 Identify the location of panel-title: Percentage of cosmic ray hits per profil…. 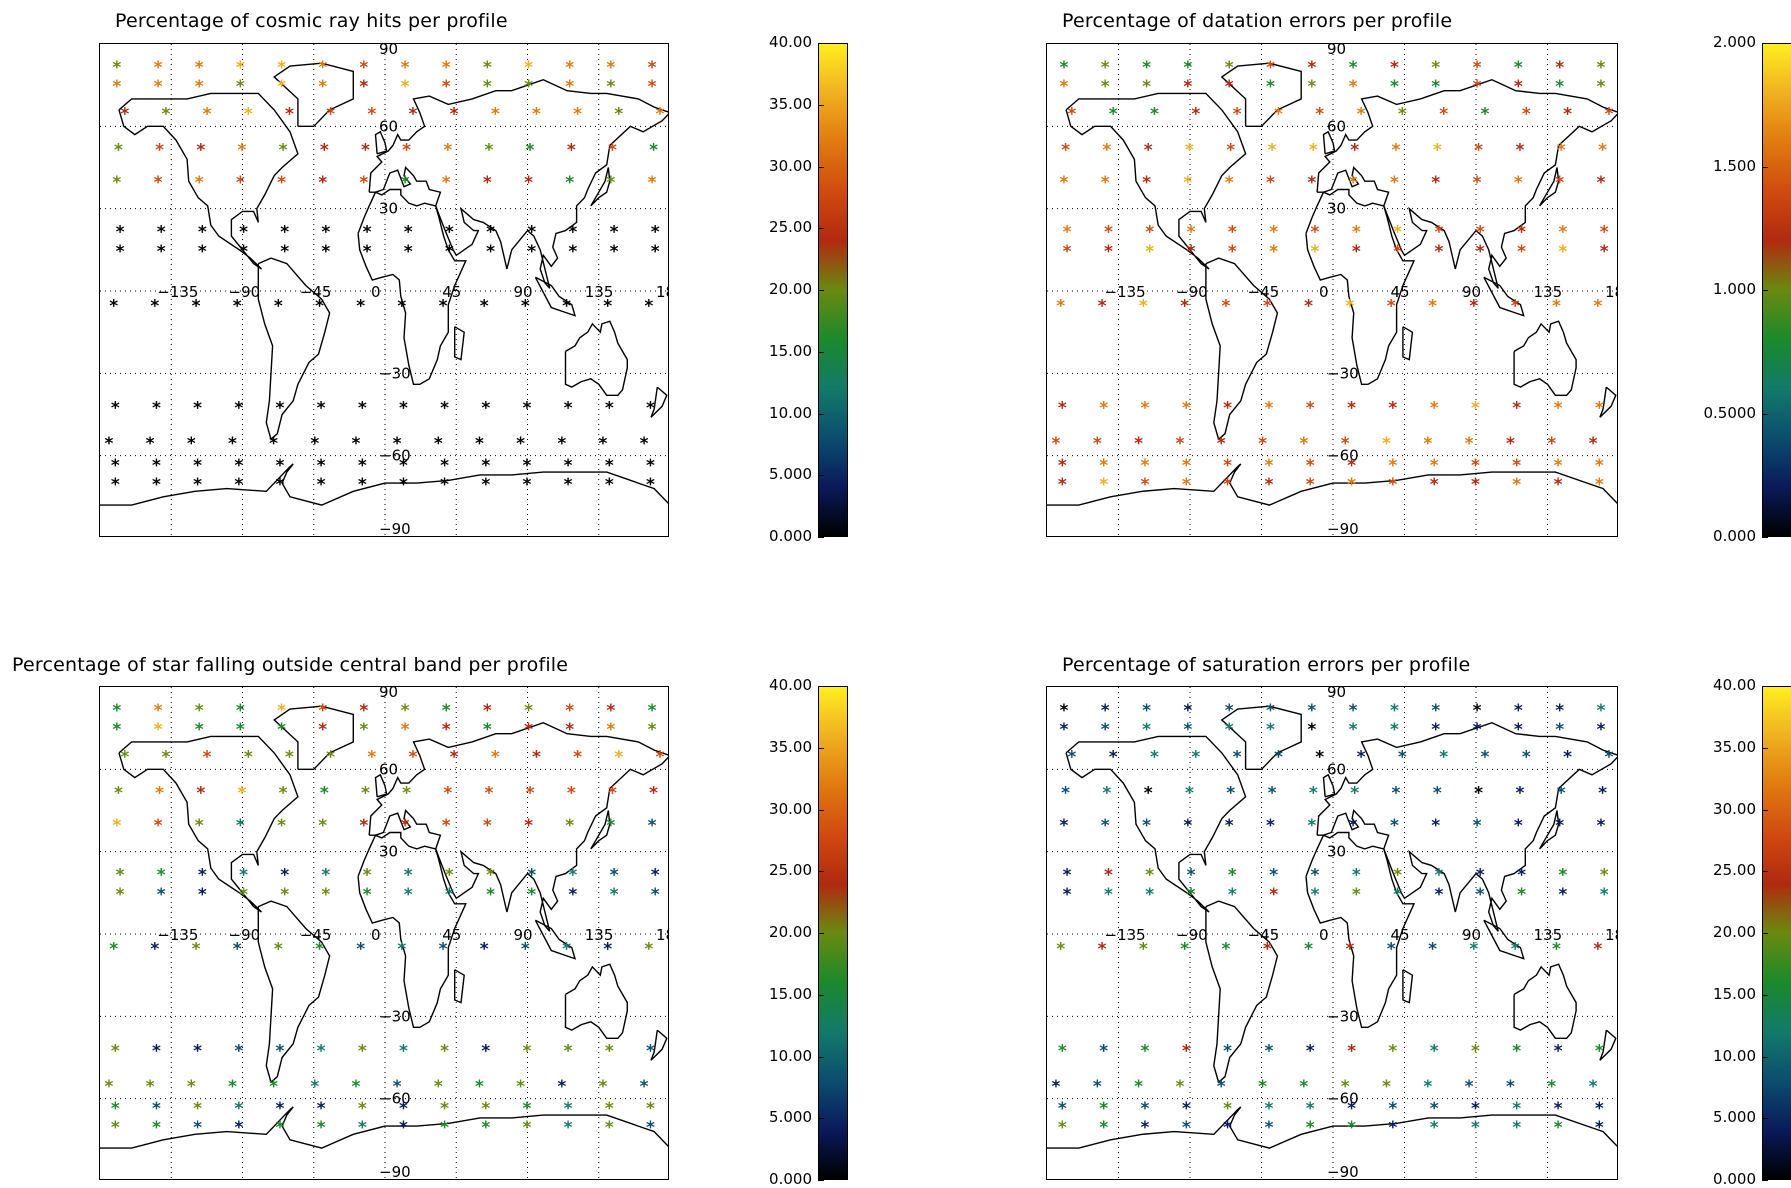
(311, 21).